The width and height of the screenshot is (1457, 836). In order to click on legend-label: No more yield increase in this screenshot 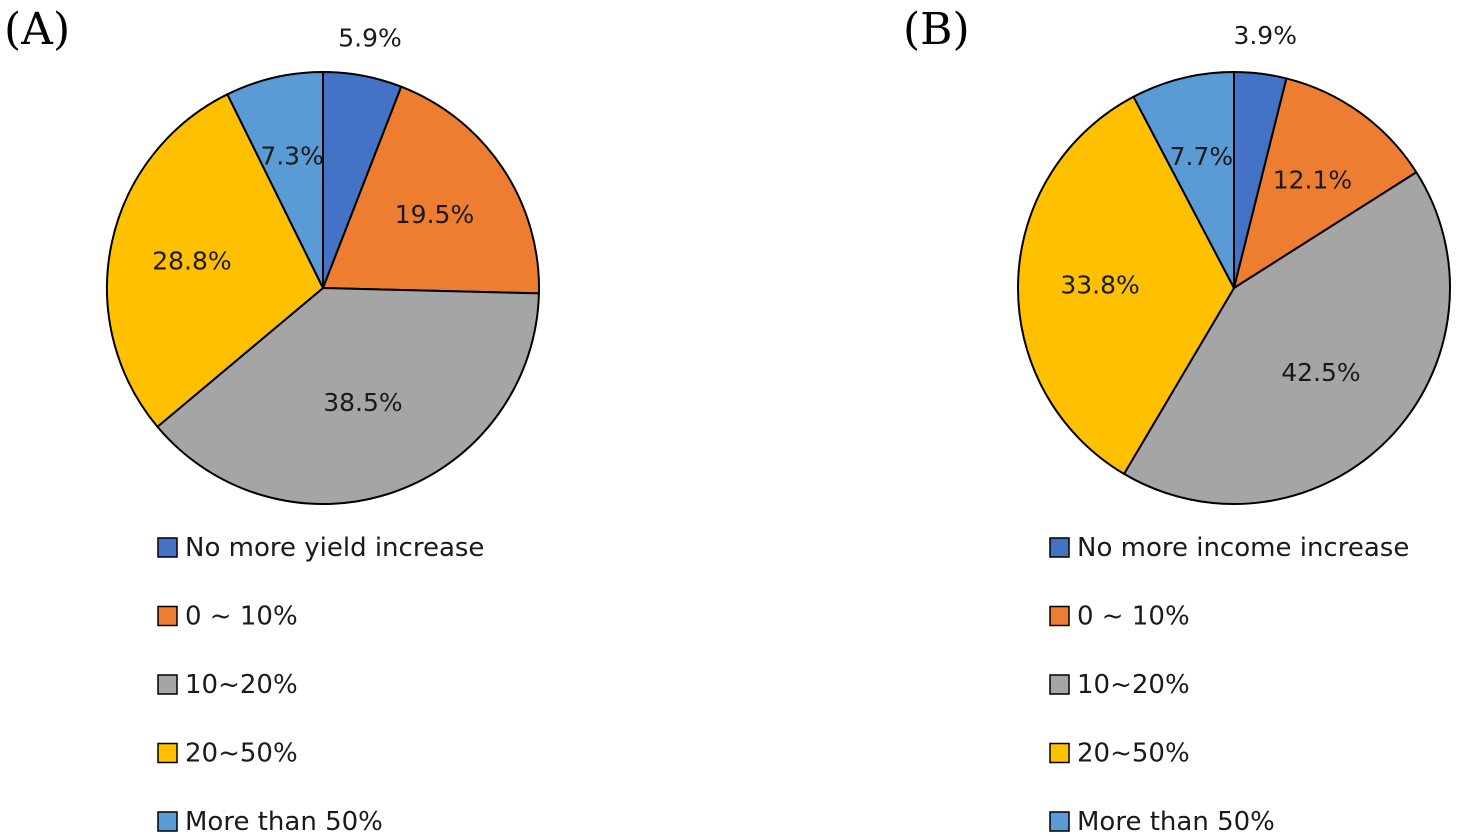, I will do `click(334, 548)`.